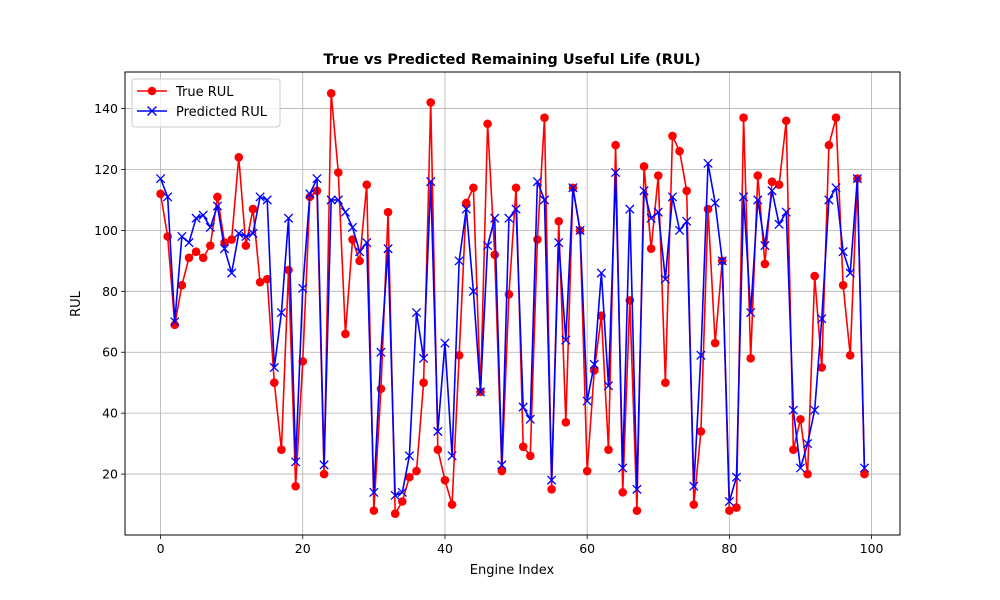 The image size is (1000, 600). I want to click on y-tick-label: 40, so click(110, 413).